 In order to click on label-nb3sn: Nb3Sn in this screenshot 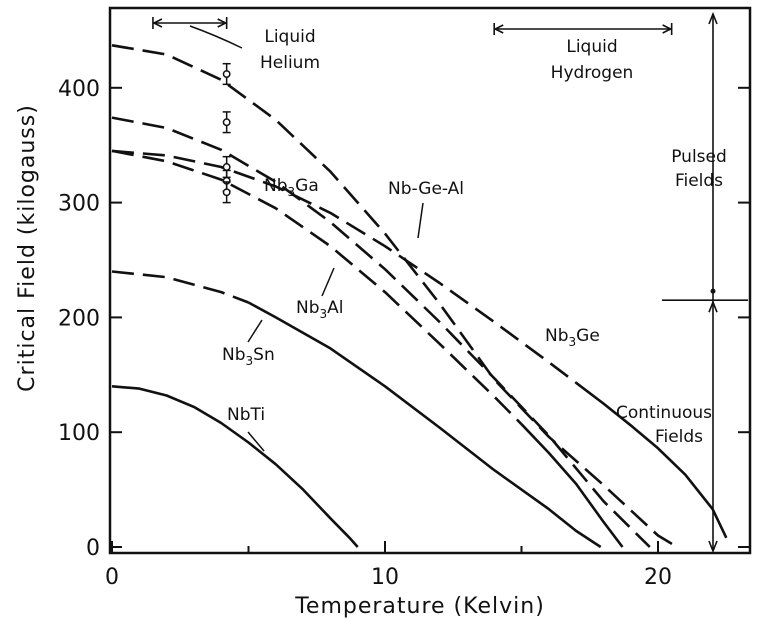, I will do `click(248, 356)`.